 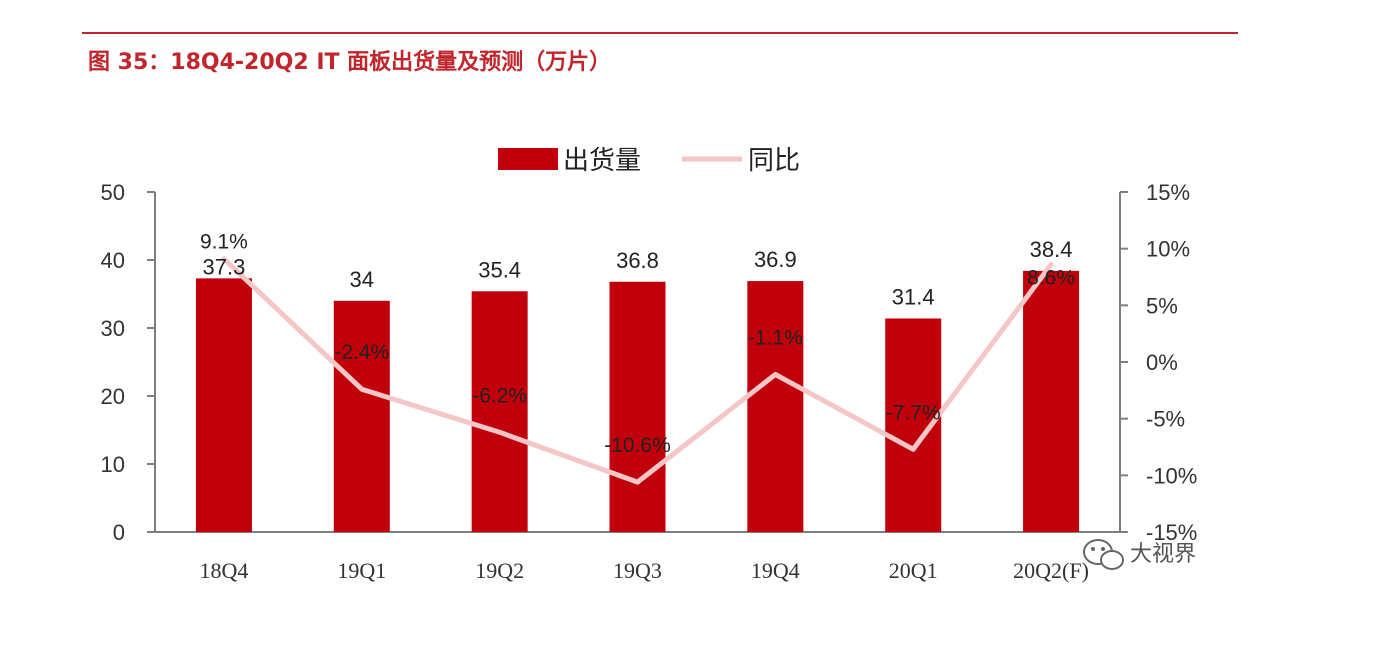 I want to click on line-value-label: 8.6%, so click(x=1051, y=278).